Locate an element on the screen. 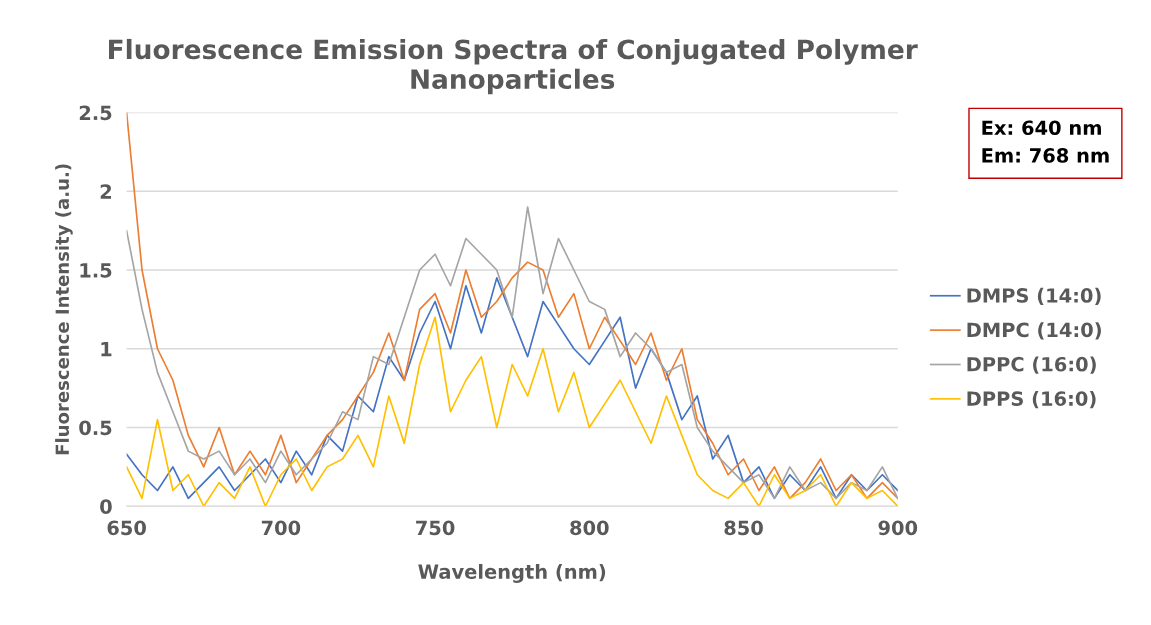  x-tick-label: 650 is located at coordinates (126, 528).